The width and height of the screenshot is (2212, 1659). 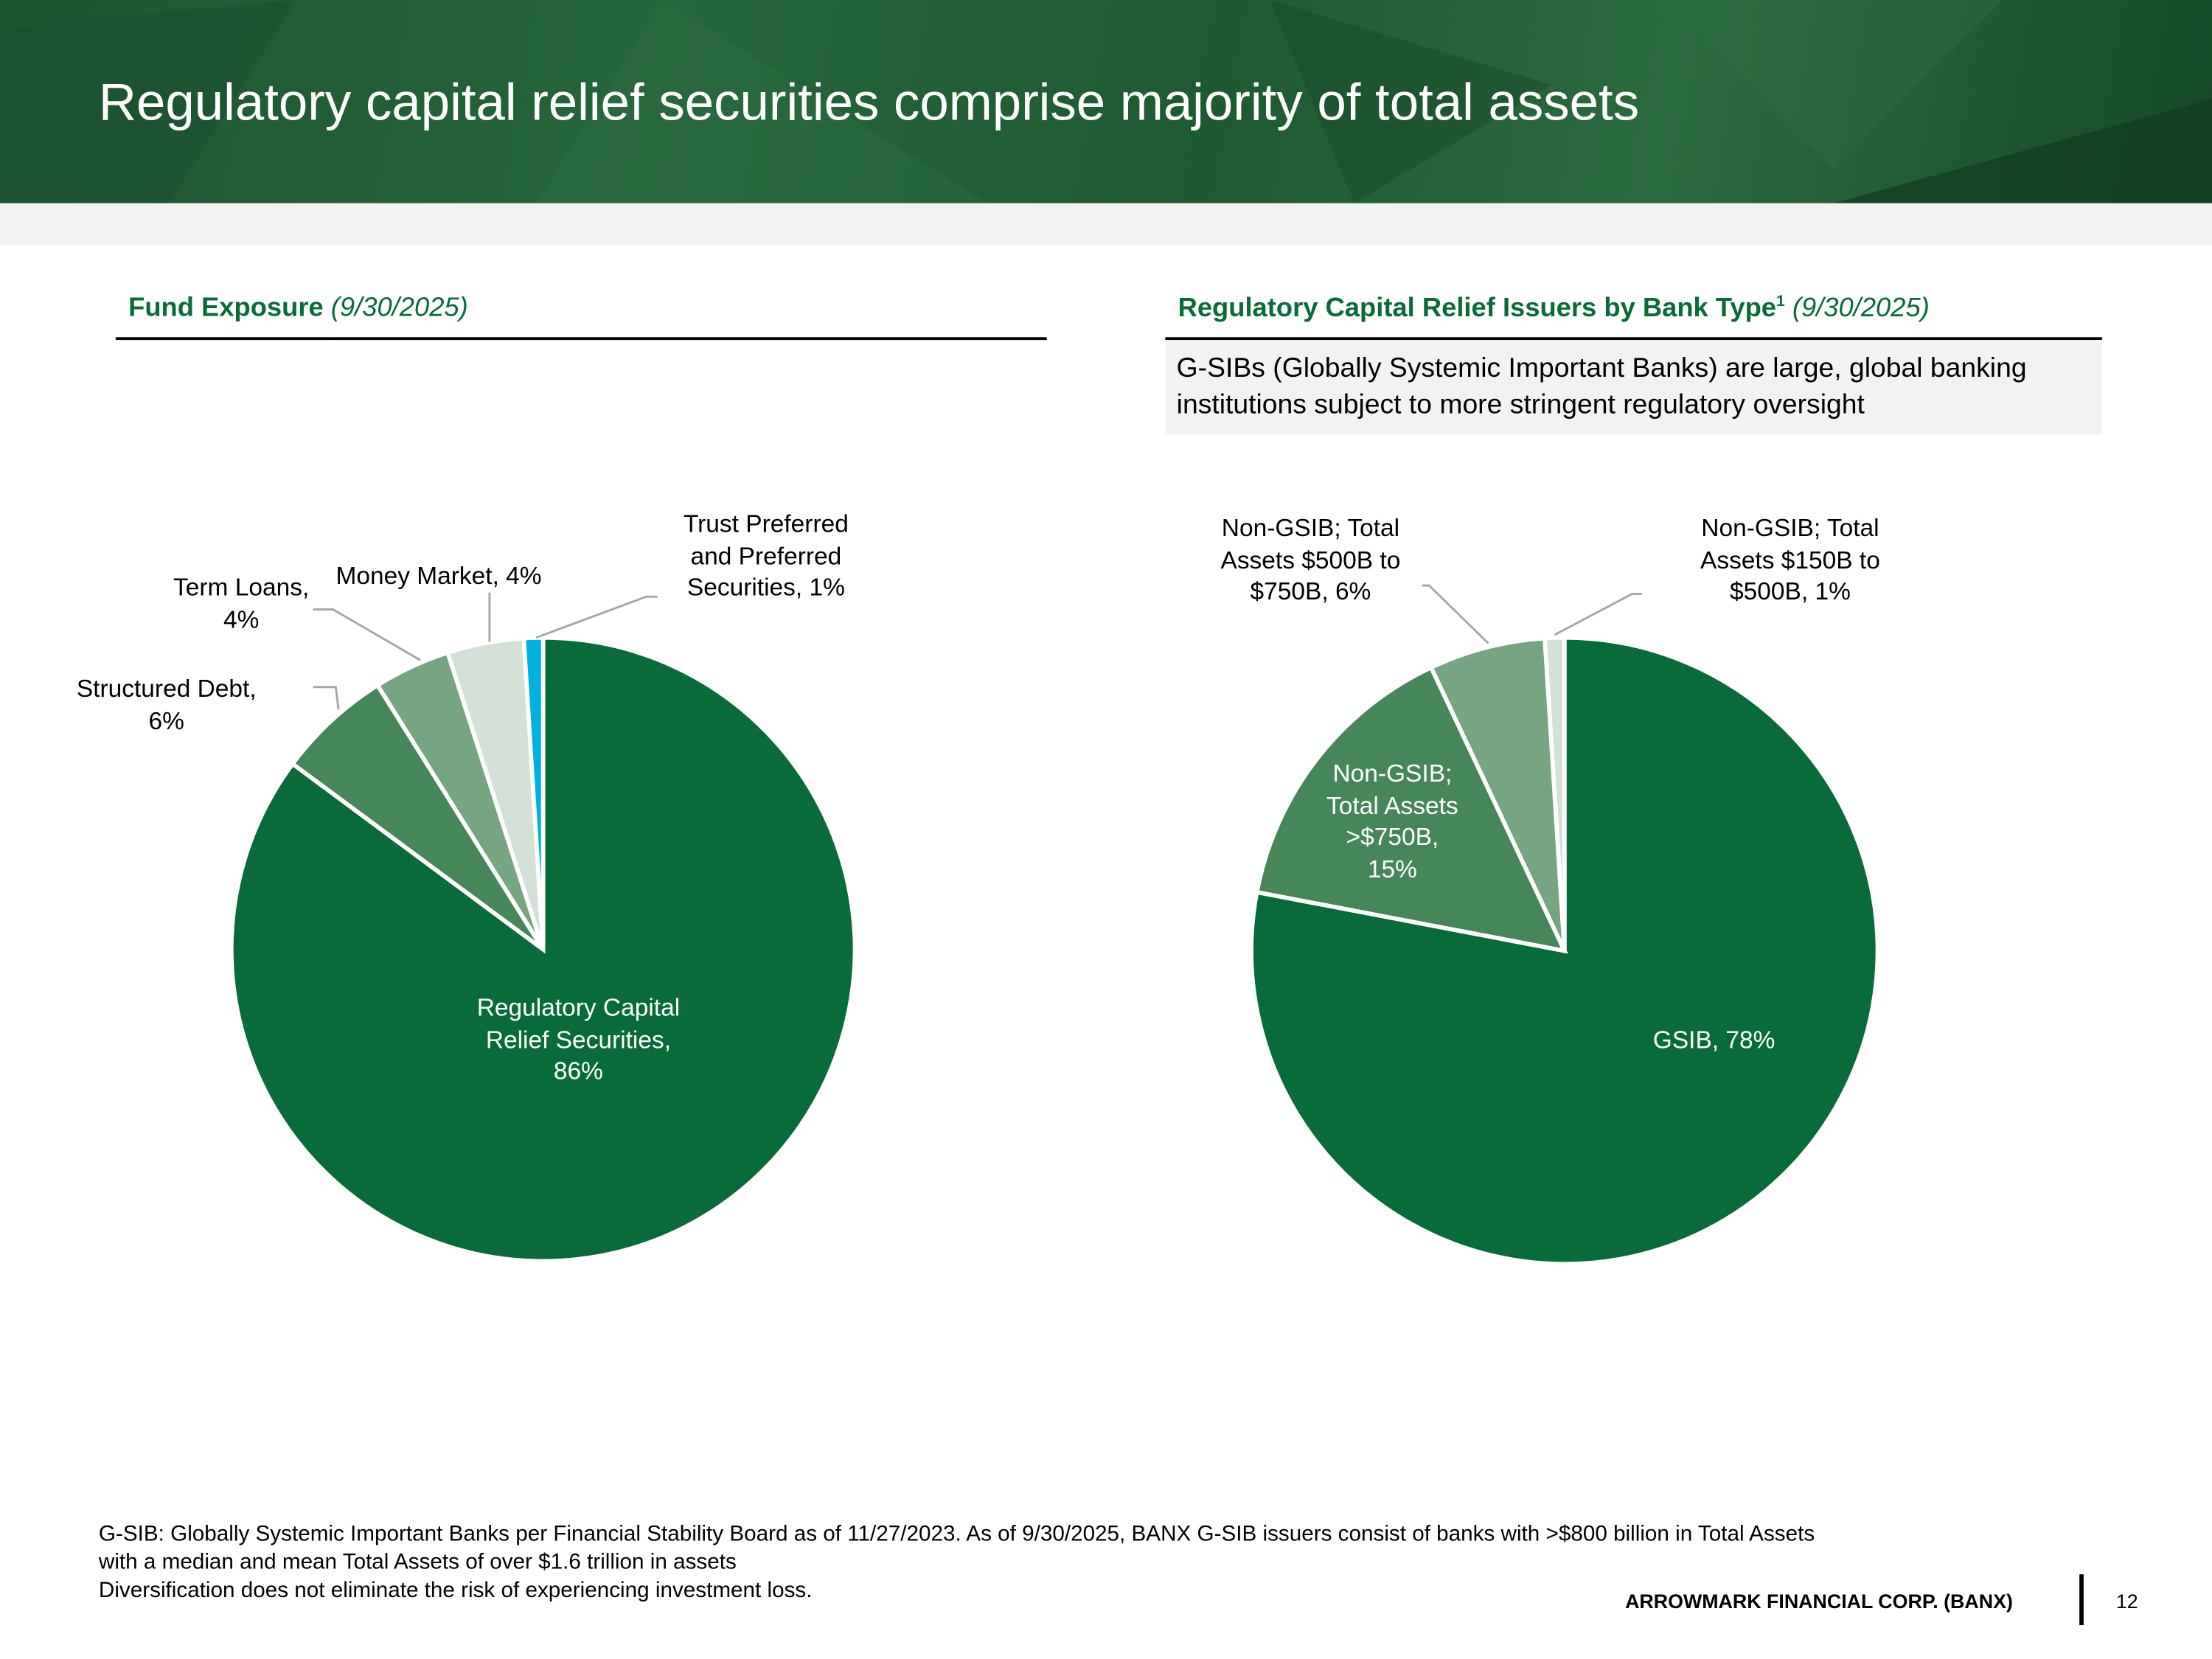 I want to click on banner-pattern, so click(x=1106, y=102).